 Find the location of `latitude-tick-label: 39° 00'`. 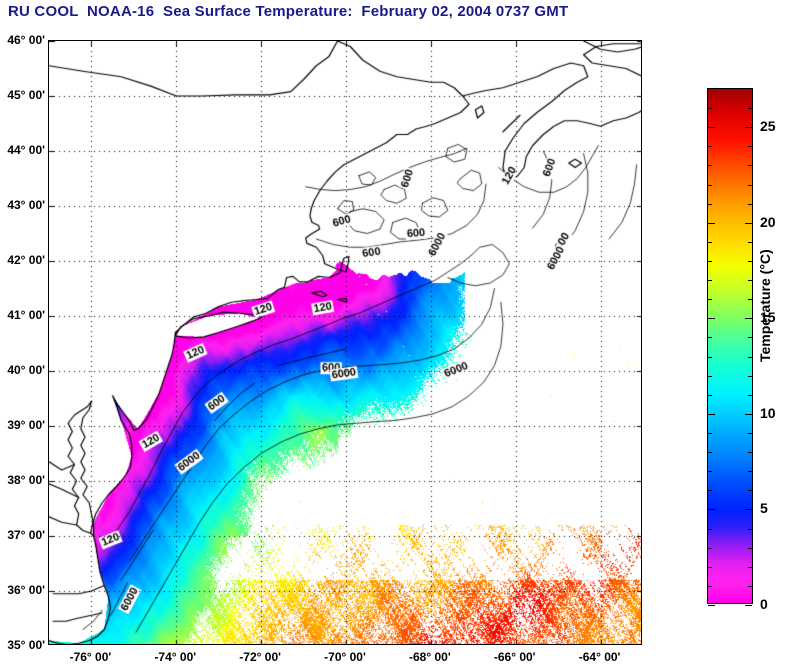

latitude-tick-label: 39° 00' is located at coordinates (26, 425).